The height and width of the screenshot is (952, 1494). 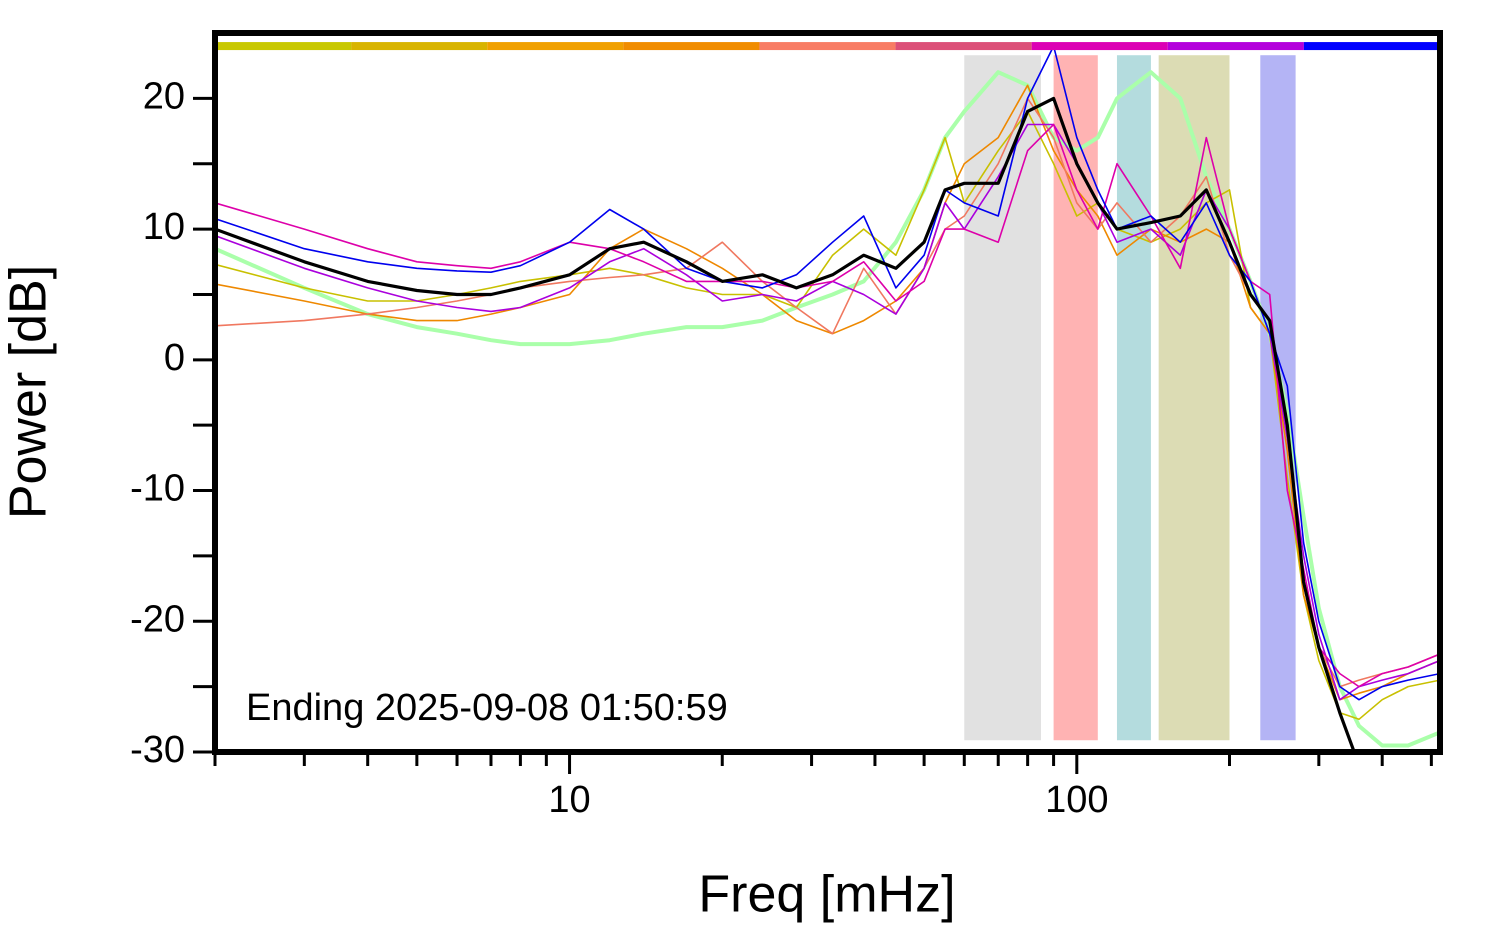 I want to click on y-tick-label: 10, so click(x=164, y=227).